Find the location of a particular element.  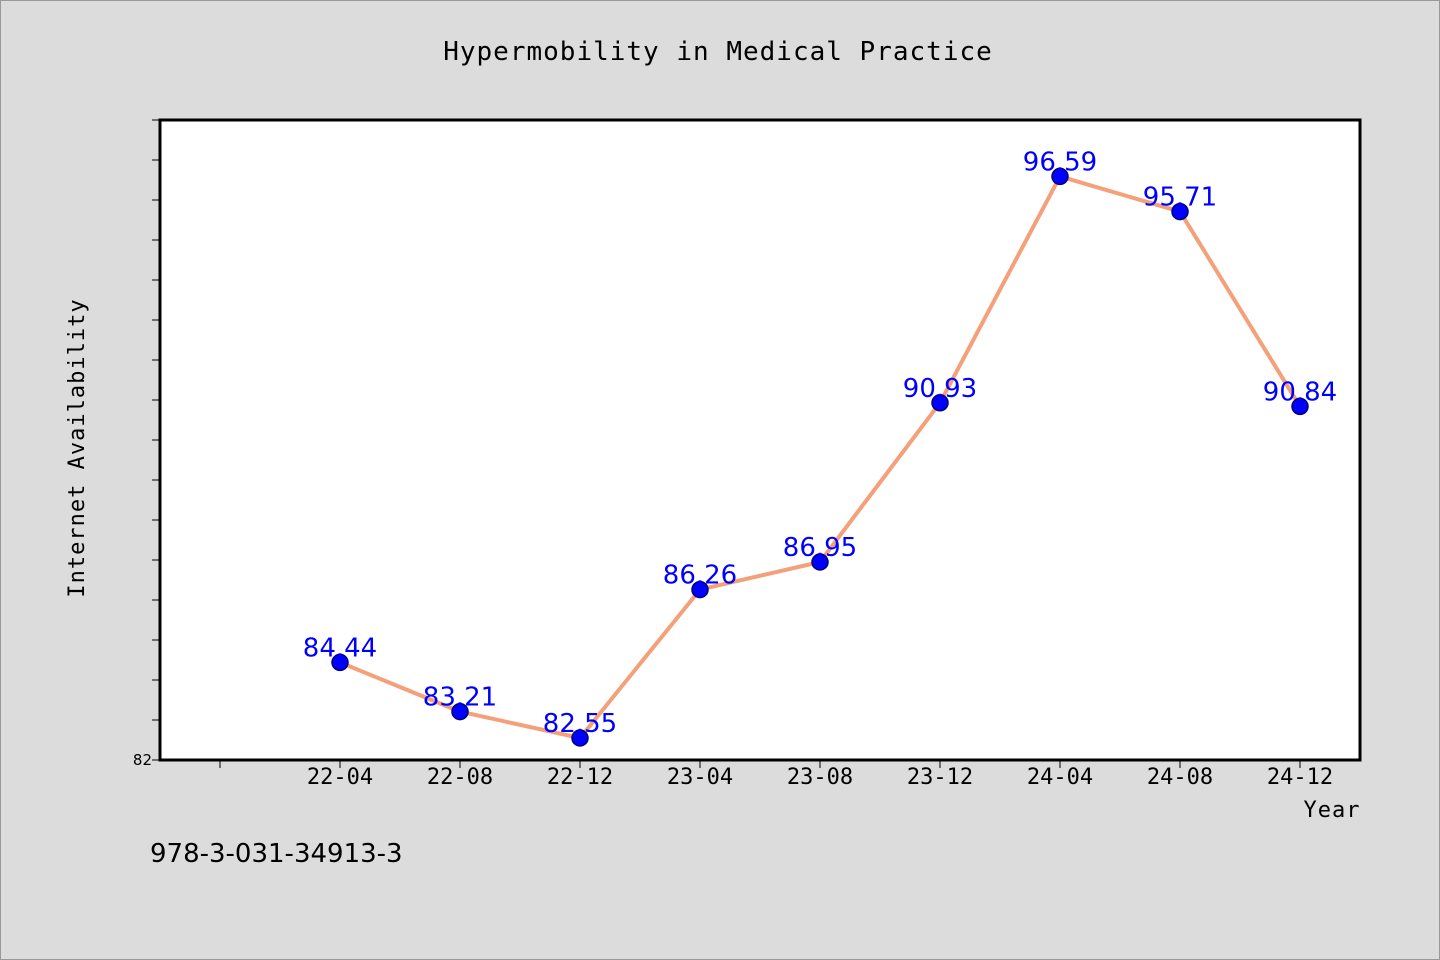

y-axis-label: Internet Availability is located at coordinates (77, 447).